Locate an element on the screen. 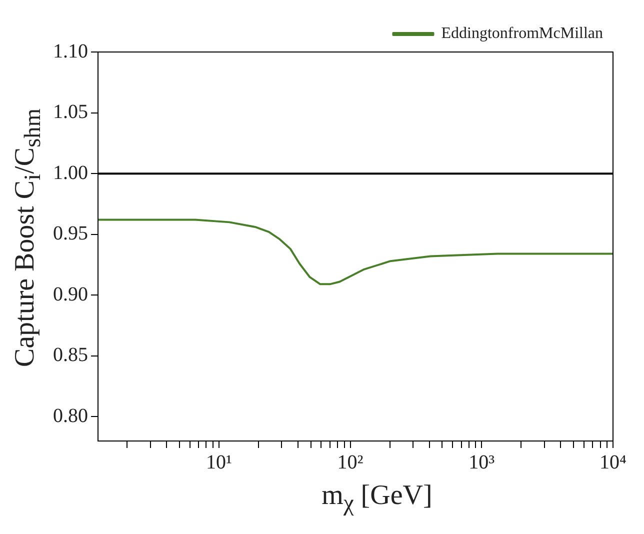 The image size is (644, 534). legend-label: EddingtonfromMcMillan is located at coordinates (522, 33).